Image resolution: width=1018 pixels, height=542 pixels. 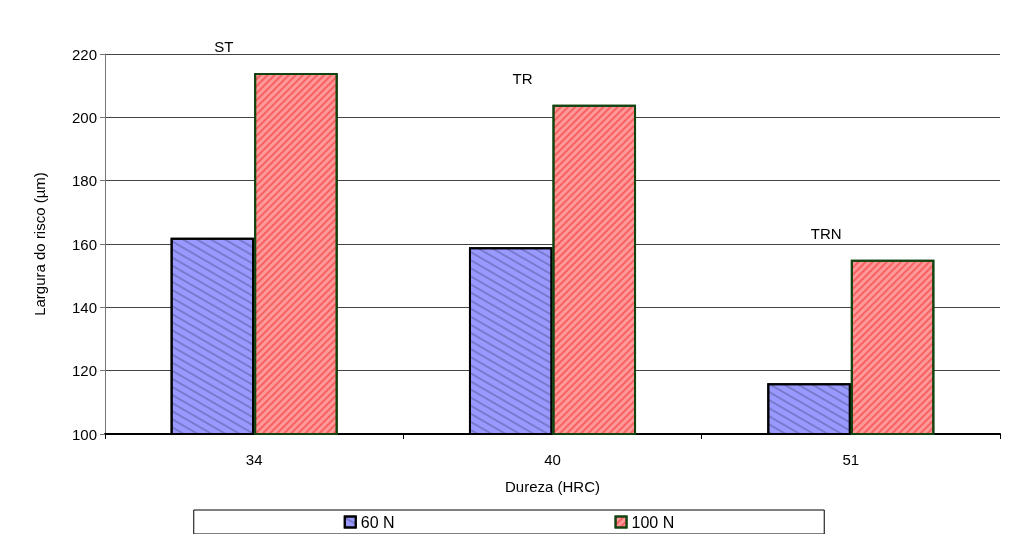 I want to click on x-tick-label: 51, so click(x=851, y=459).